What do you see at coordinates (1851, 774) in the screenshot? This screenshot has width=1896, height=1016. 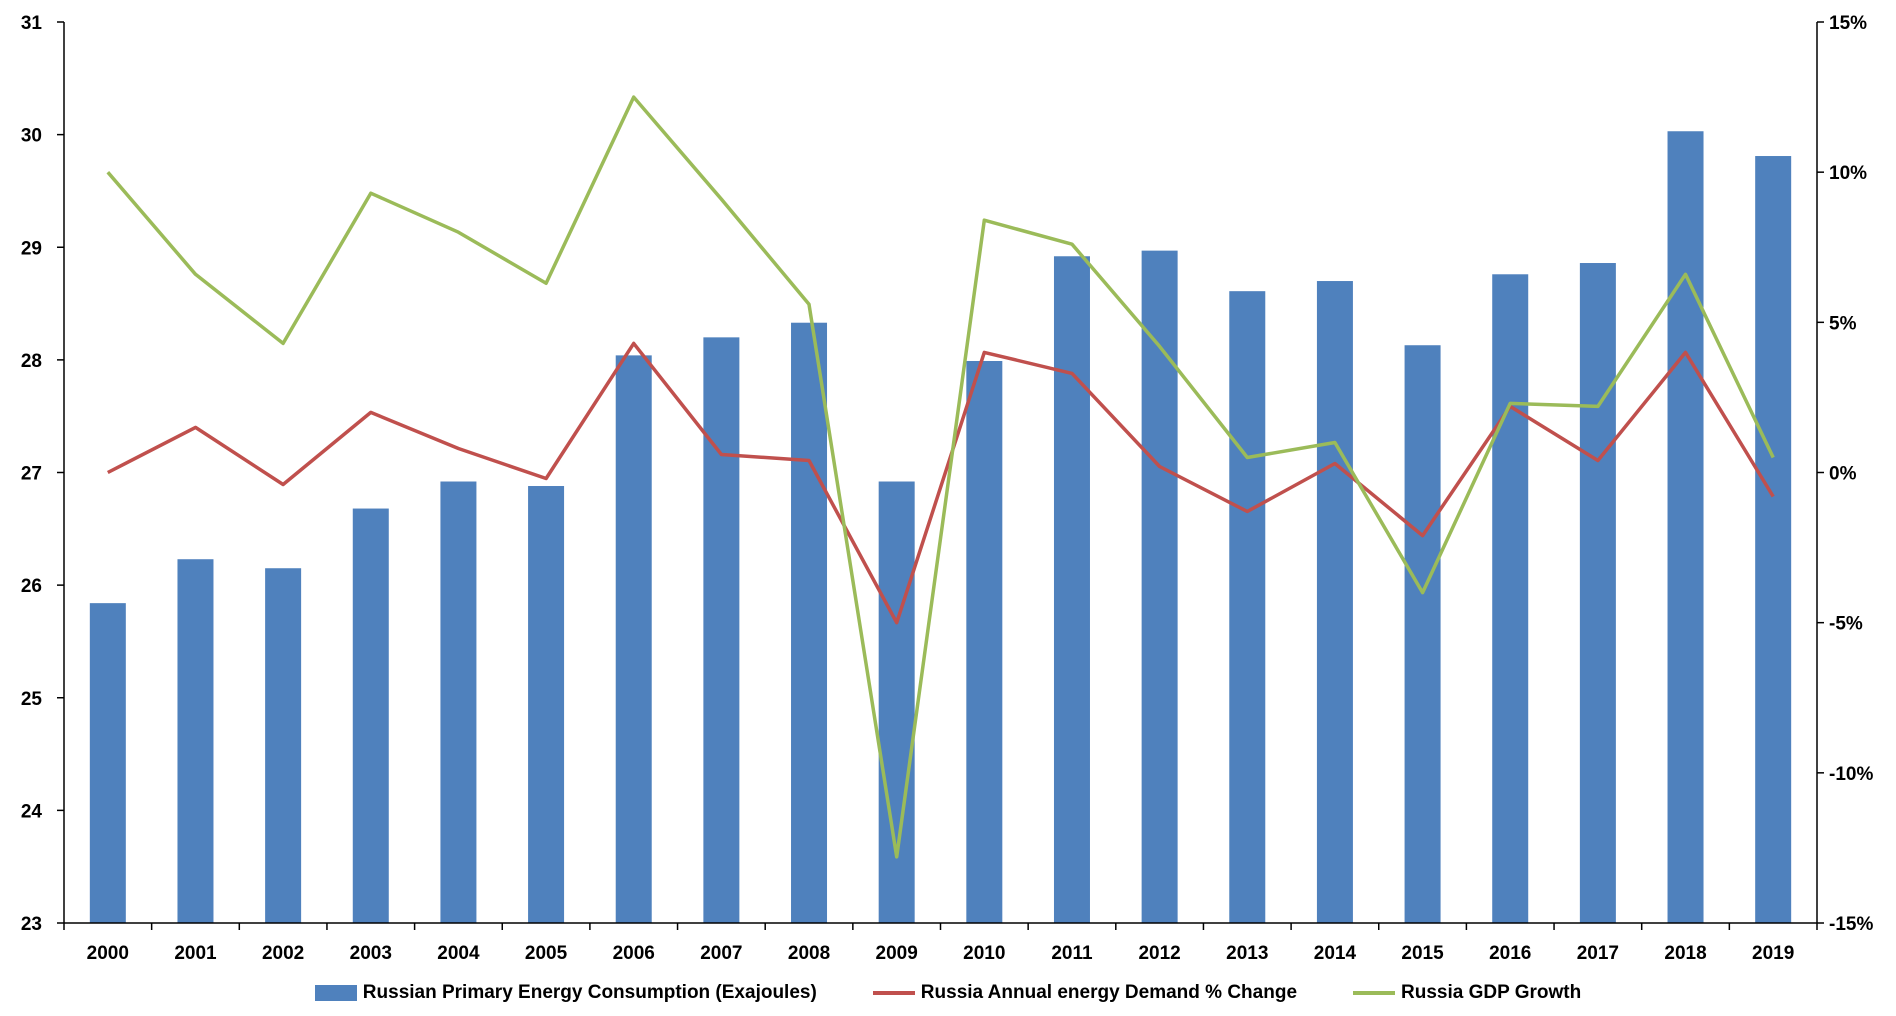 I see `right-tick-label: -10%` at bounding box center [1851, 774].